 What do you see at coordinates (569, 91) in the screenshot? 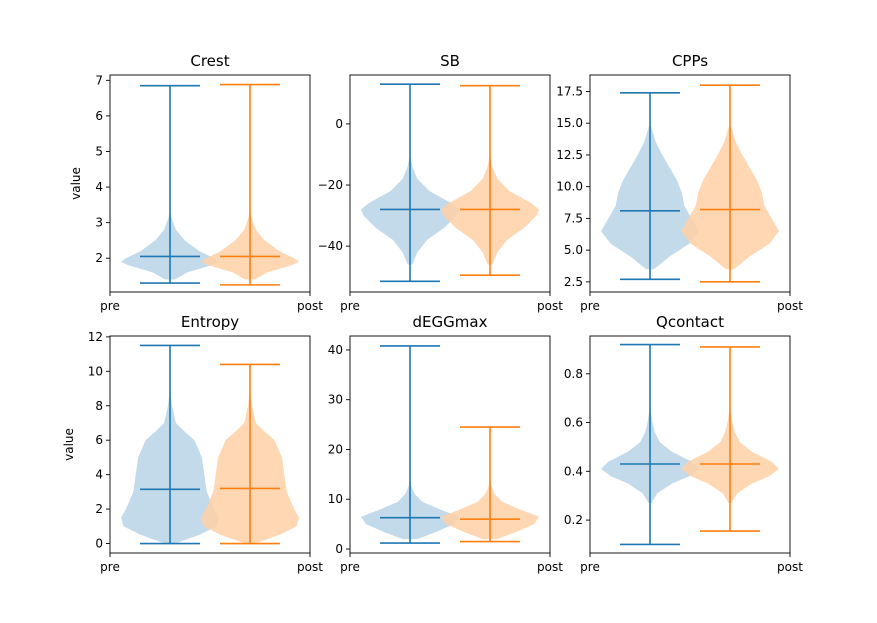
I see `y-tick-label: 17.5` at bounding box center [569, 91].